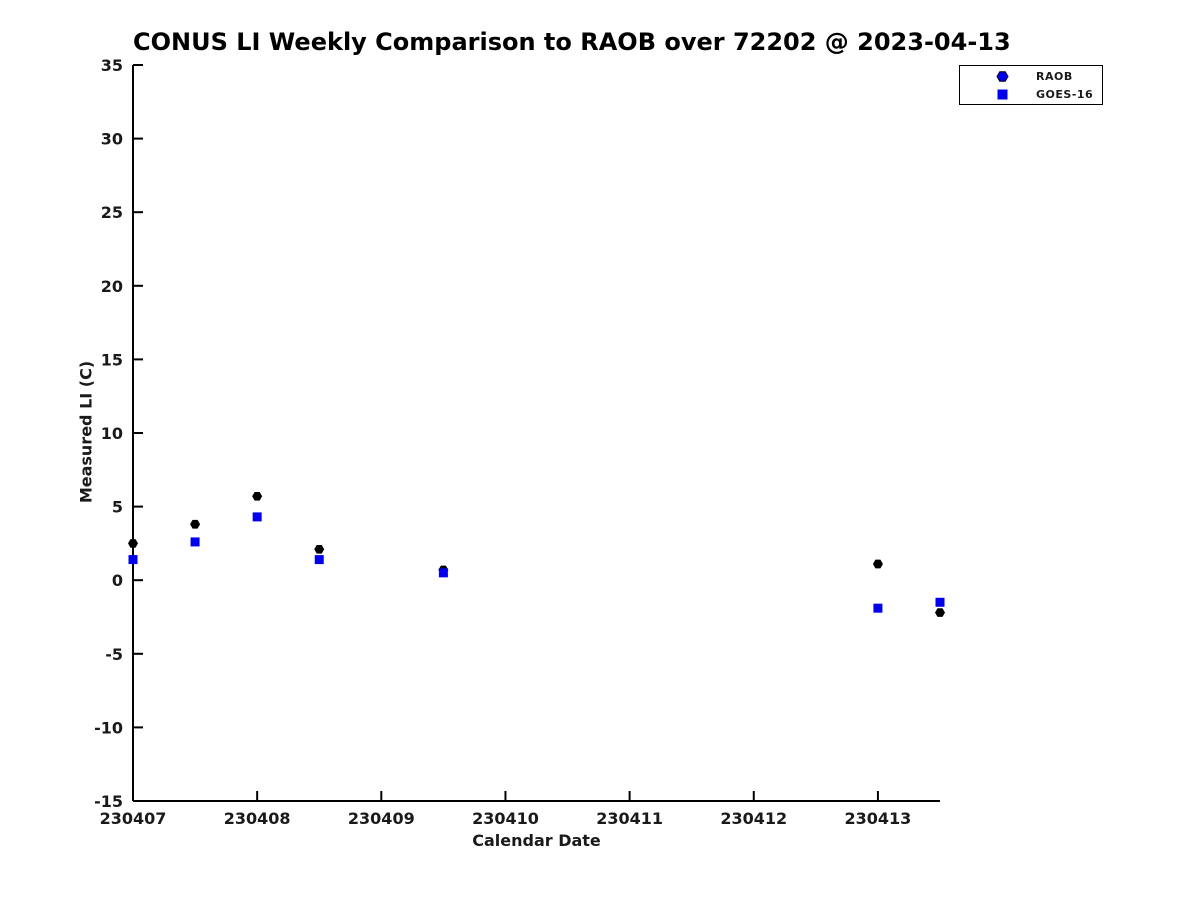 The image size is (1200, 900). I want to click on x-axis-label: Calendar Date, so click(536, 840).